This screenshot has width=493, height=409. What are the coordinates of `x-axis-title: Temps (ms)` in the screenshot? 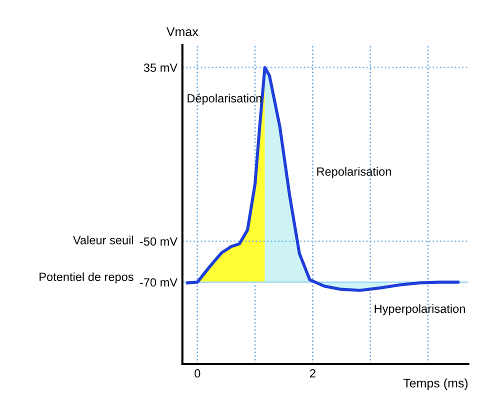 It's located at (435, 384).